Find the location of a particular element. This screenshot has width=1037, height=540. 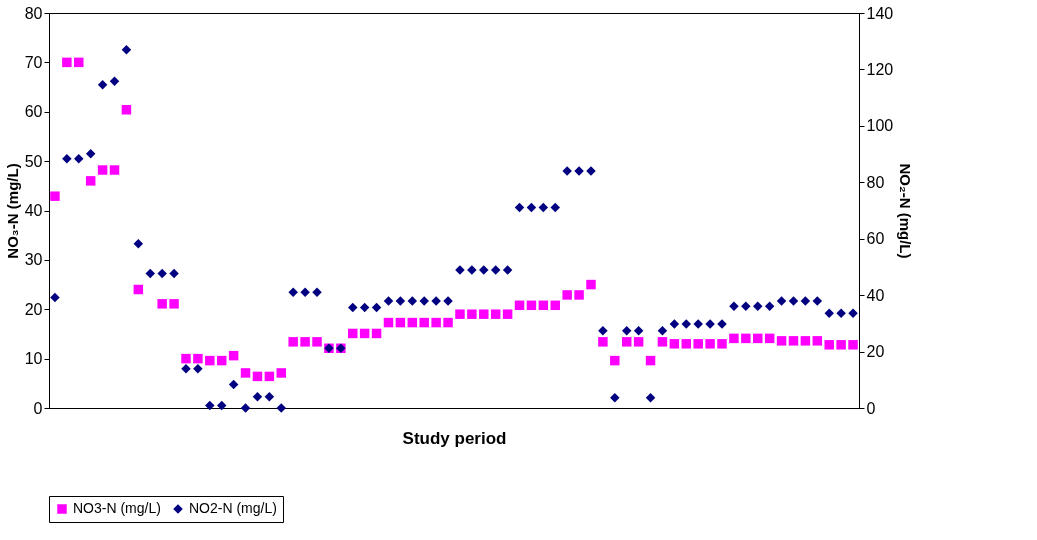

y2-tick-label: 60 is located at coordinates (875, 239).